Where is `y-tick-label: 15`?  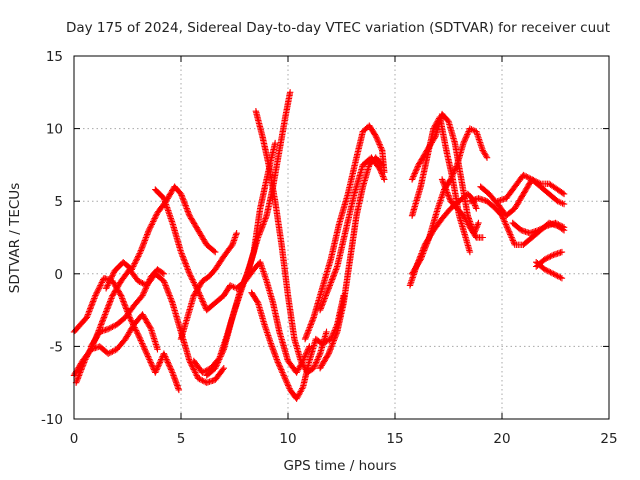 y-tick-label: 15 is located at coordinates (54, 57).